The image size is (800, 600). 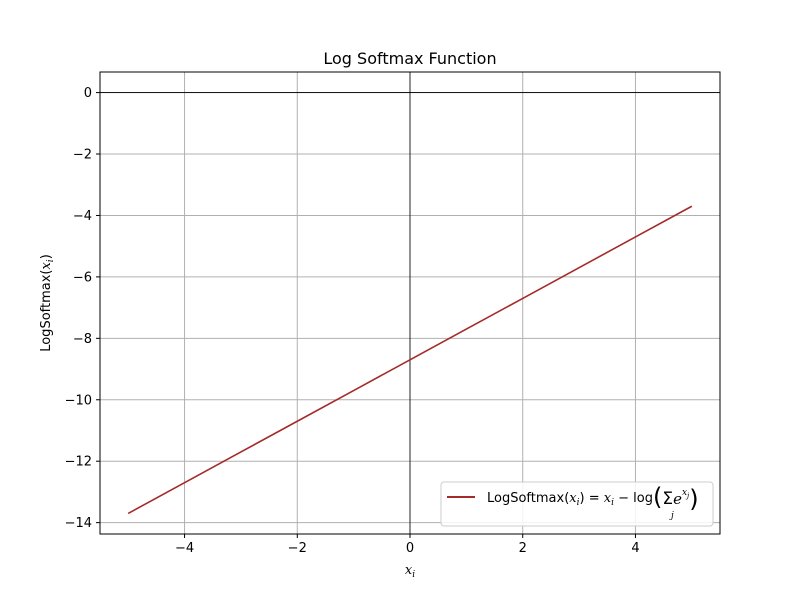 I want to click on y-tick-label: −10, so click(x=78, y=400).